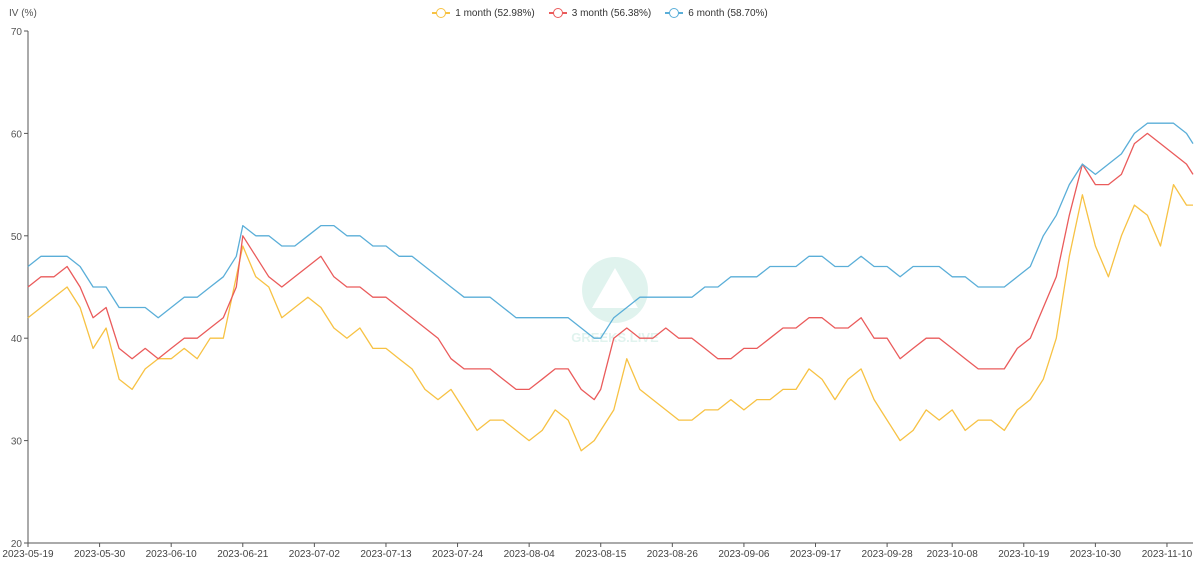  What do you see at coordinates (17, 32) in the screenshot?
I see `y-tick-label: 70` at bounding box center [17, 32].